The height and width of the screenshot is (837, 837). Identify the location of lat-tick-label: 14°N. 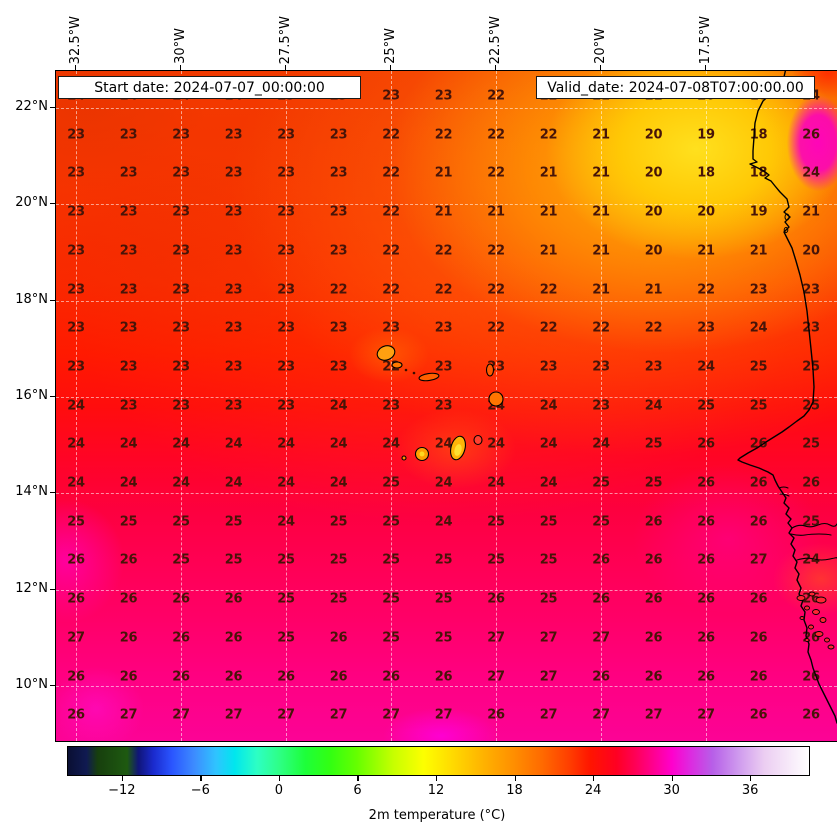
(31, 492).